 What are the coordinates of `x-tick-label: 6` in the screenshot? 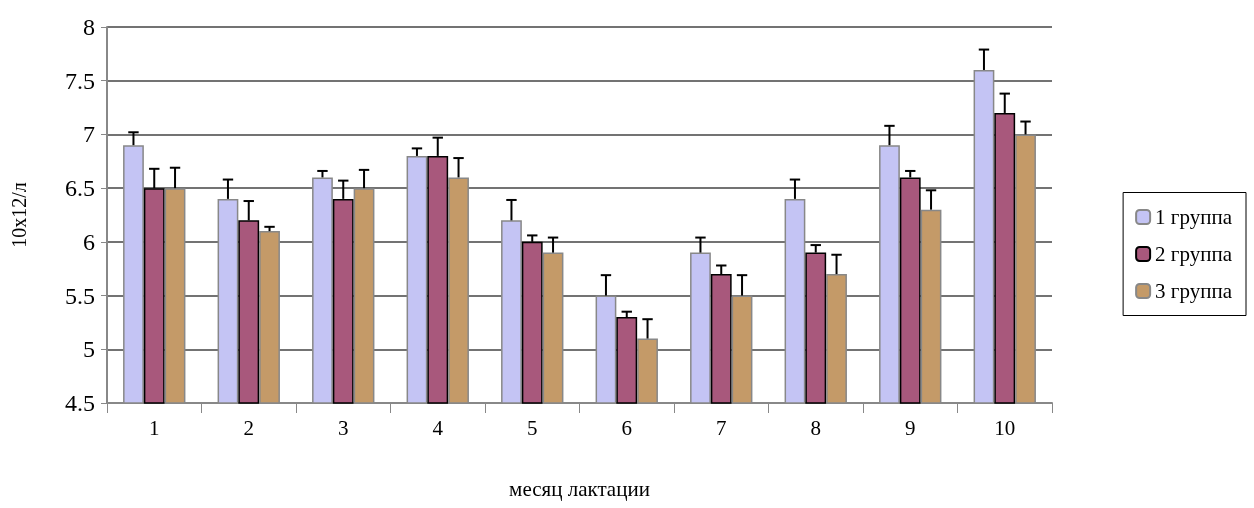 It's located at (626, 427).